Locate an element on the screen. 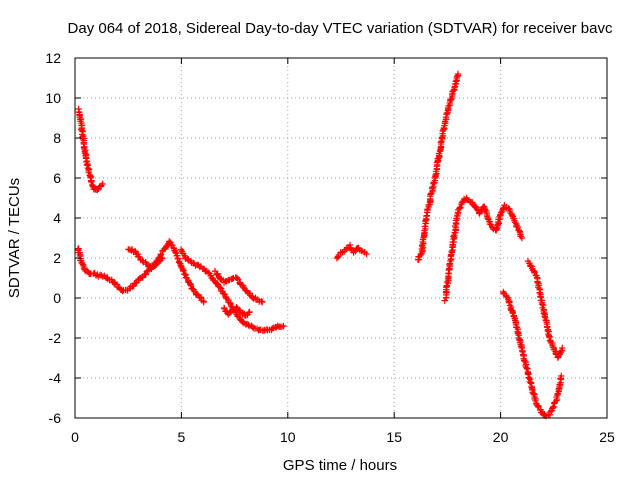  y-axis-label: SDTVAR / TECUs is located at coordinates (14, 238).